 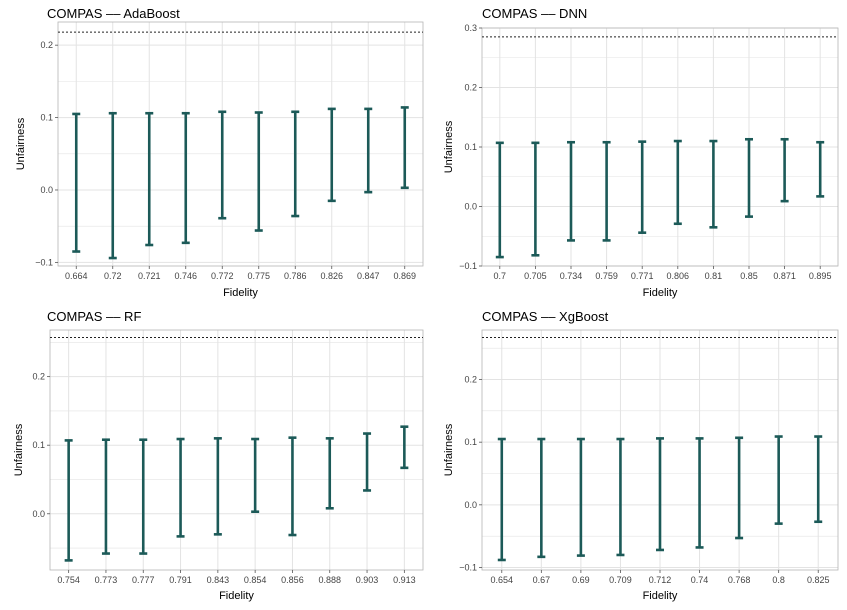 I want to click on x-tick-label: 0.69, so click(x=581, y=580).